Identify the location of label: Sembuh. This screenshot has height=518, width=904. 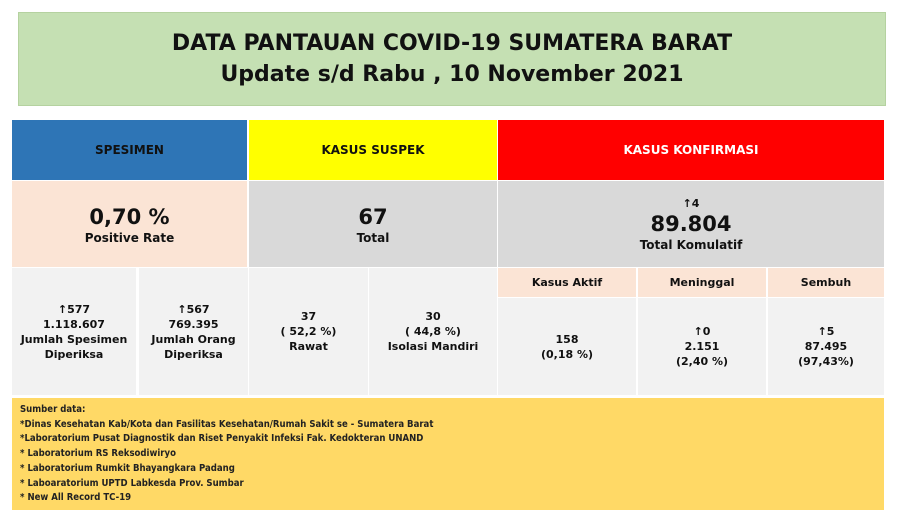
(826, 282).